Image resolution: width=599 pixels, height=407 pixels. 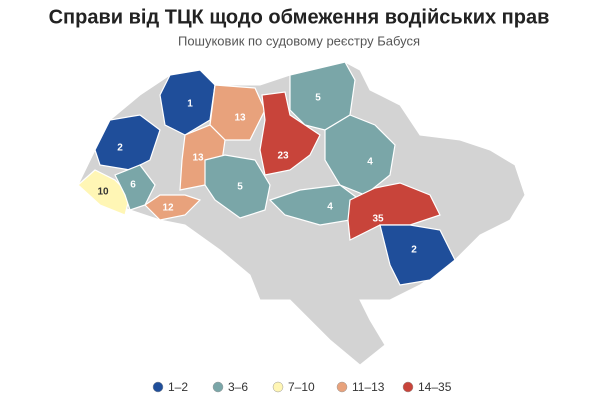 I want to click on legend-label: 14–35, so click(x=435, y=387).